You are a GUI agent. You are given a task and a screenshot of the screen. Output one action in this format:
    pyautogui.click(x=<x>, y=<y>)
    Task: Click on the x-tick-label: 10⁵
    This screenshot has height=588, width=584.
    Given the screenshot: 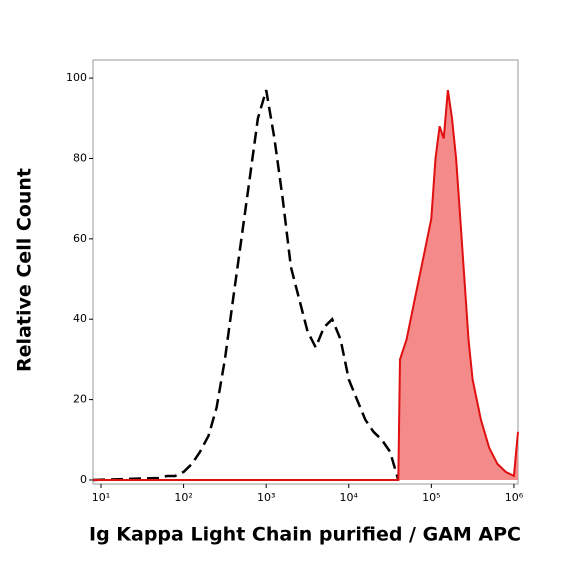 What is the action you would take?
    pyautogui.click(x=431, y=497)
    